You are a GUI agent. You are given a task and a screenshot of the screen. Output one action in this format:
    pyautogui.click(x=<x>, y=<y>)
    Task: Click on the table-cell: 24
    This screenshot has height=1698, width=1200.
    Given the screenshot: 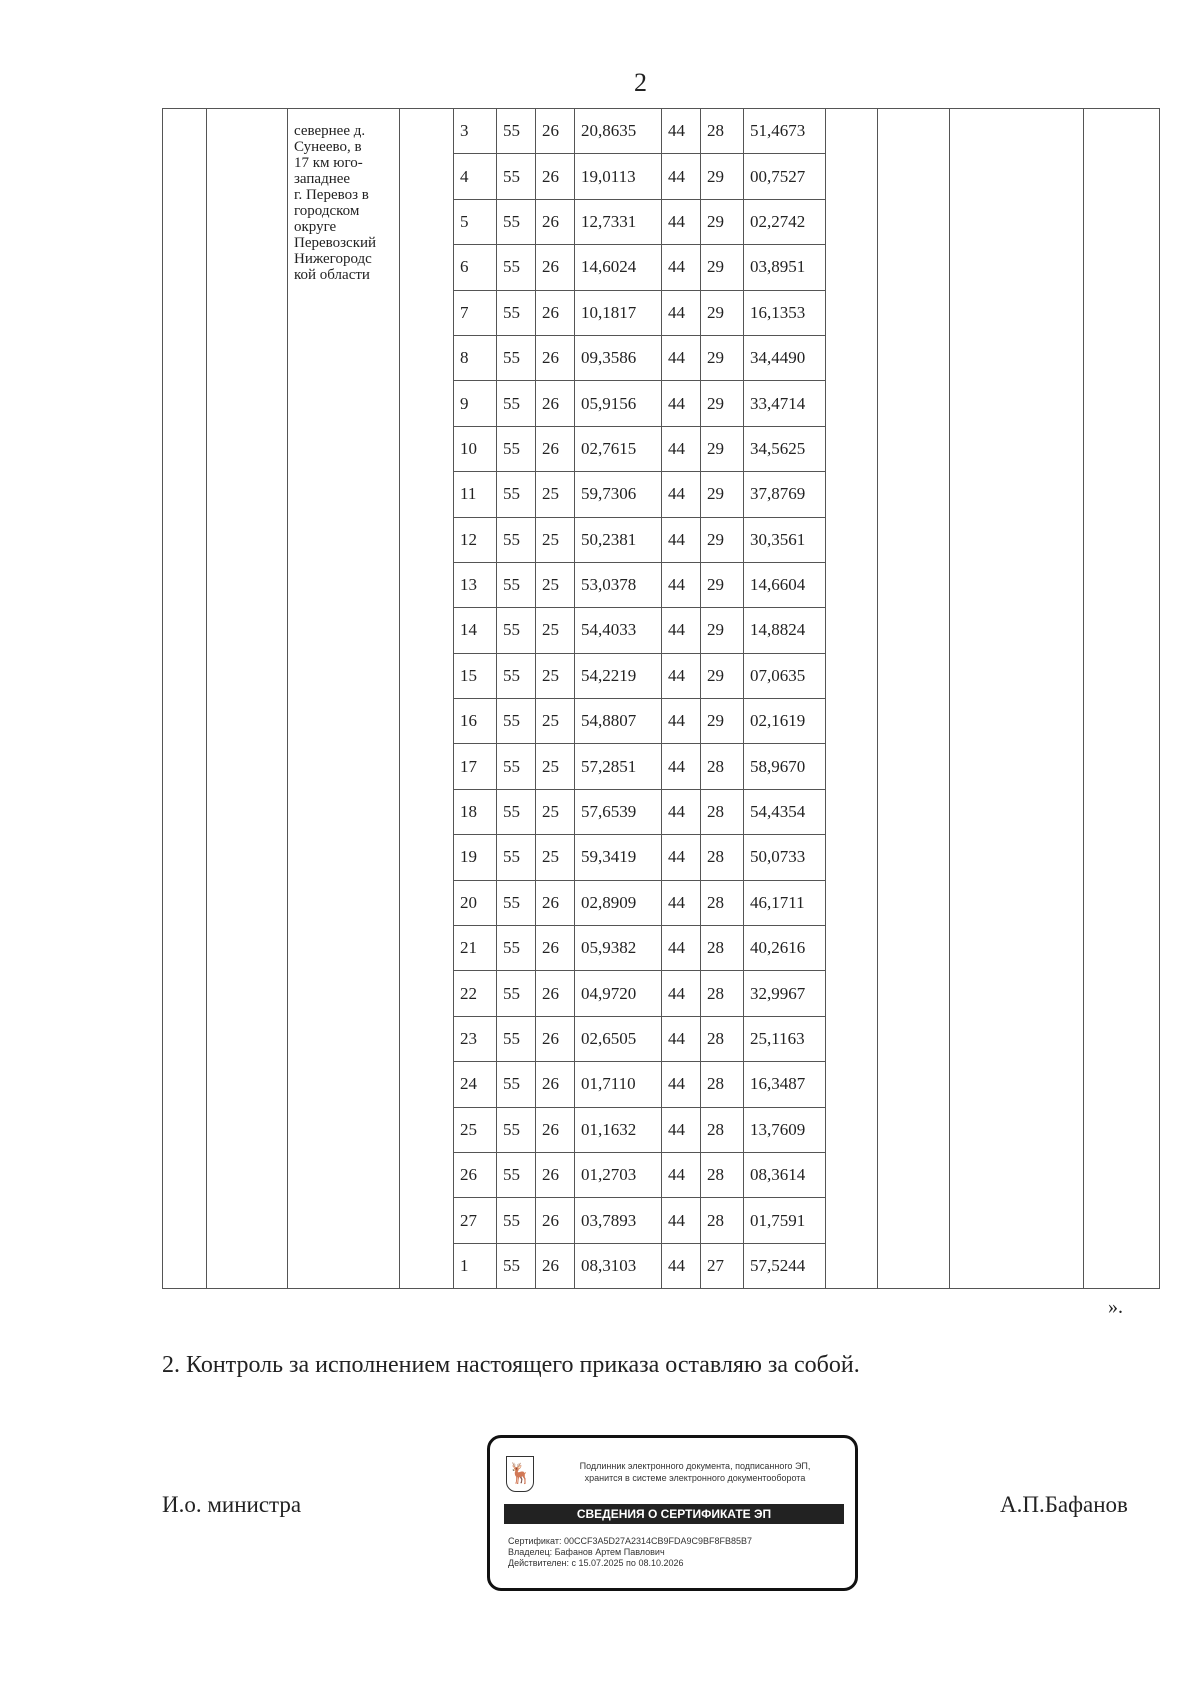 What is the action you would take?
    pyautogui.click(x=475, y=1084)
    